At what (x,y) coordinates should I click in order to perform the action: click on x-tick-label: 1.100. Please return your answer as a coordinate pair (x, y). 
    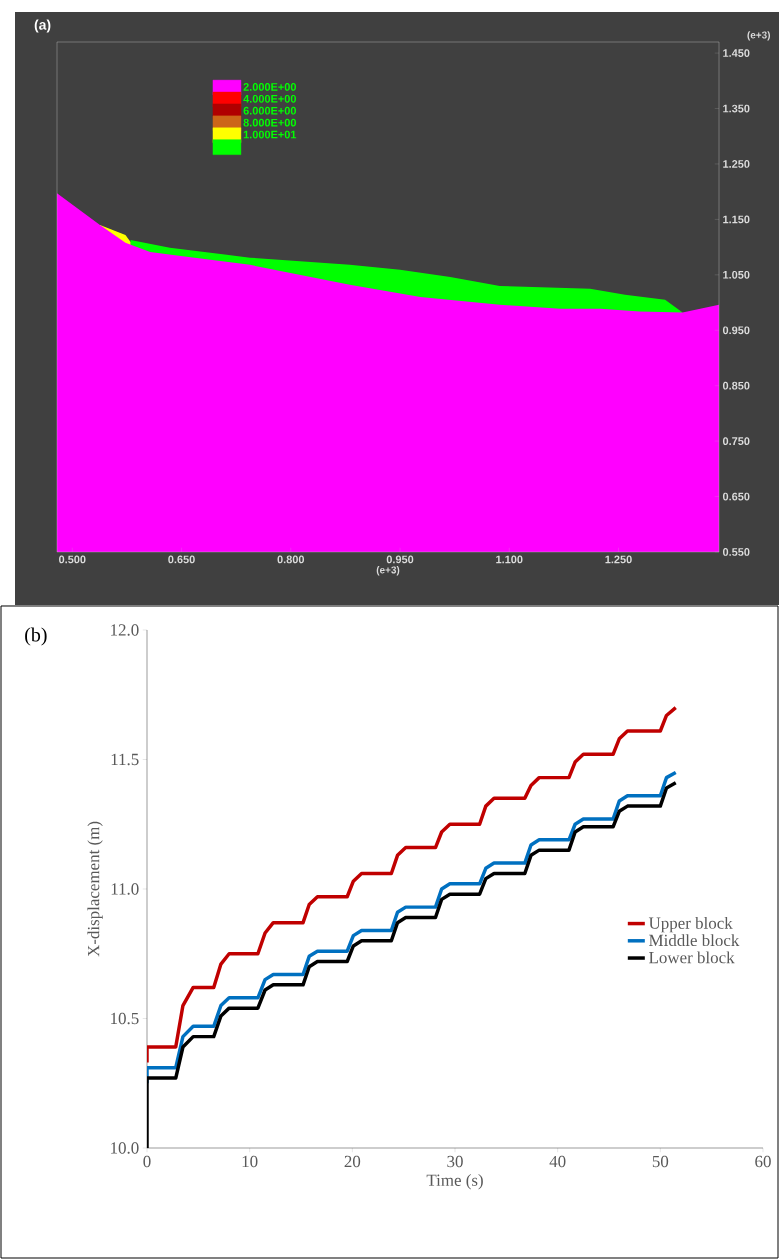
    Looking at the image, I should click on (509, 559).